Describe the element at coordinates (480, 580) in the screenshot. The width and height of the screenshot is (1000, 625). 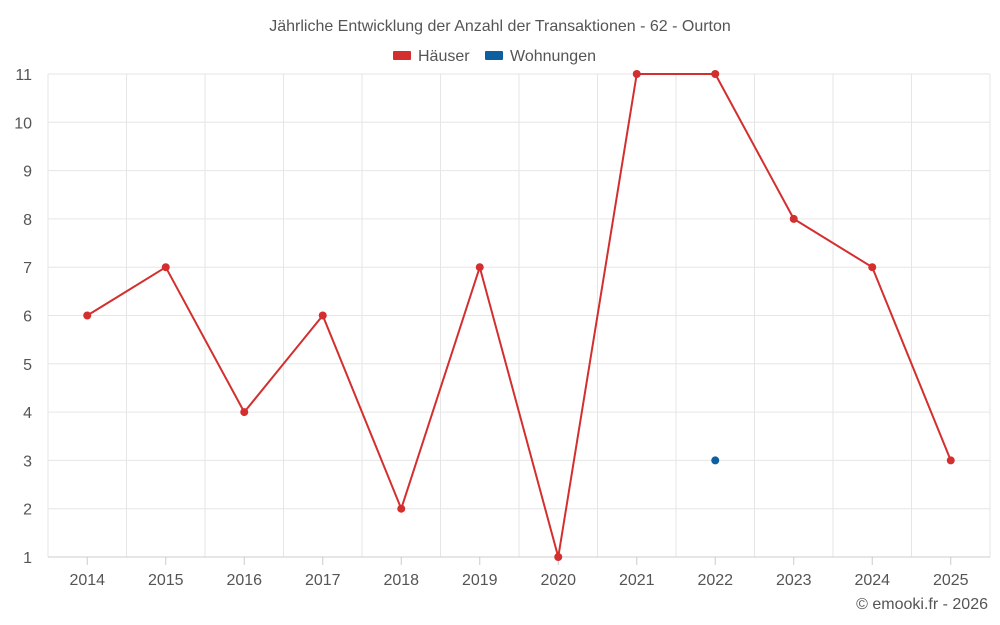
I see `x-tick-label: 2019` at that location.